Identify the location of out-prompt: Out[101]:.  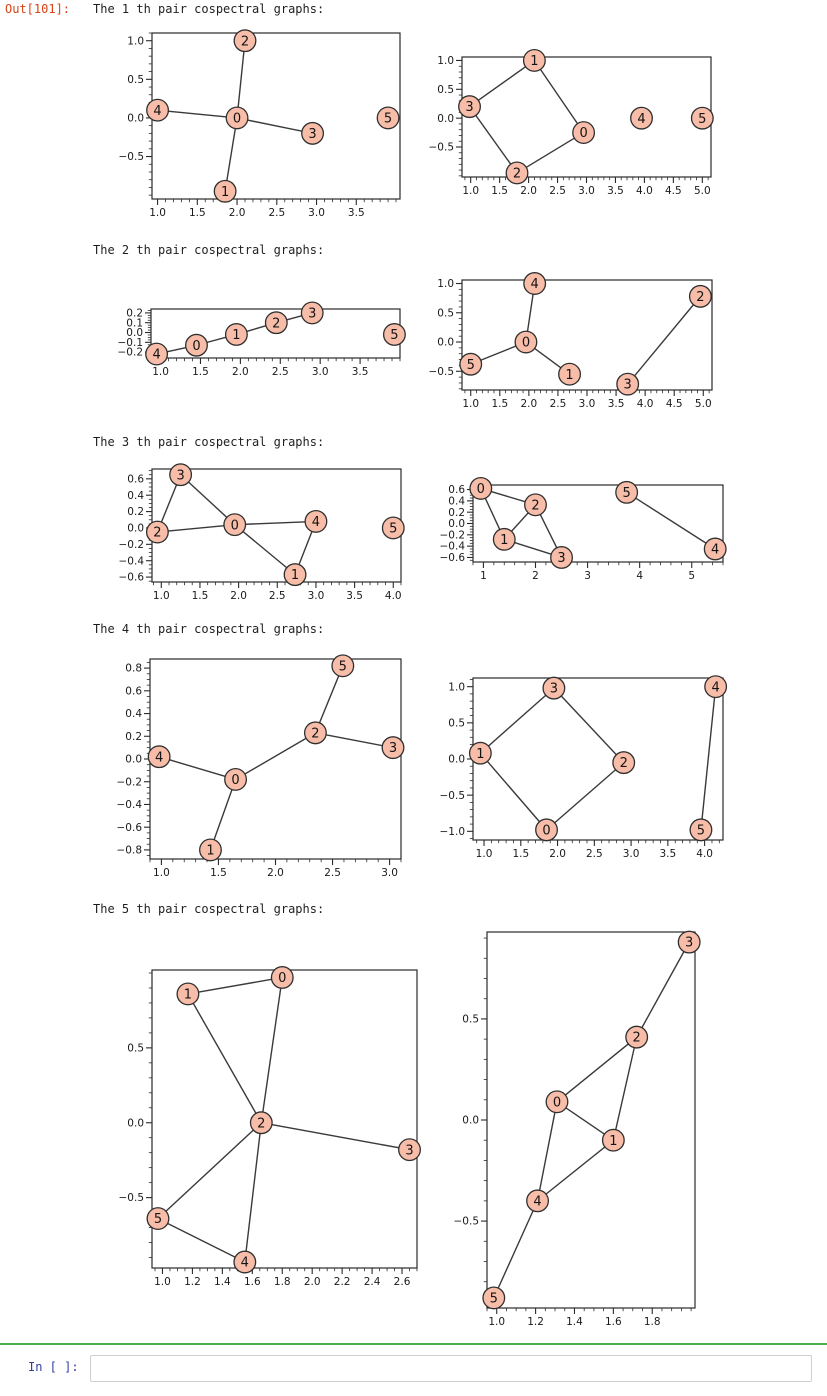
(38, 9).